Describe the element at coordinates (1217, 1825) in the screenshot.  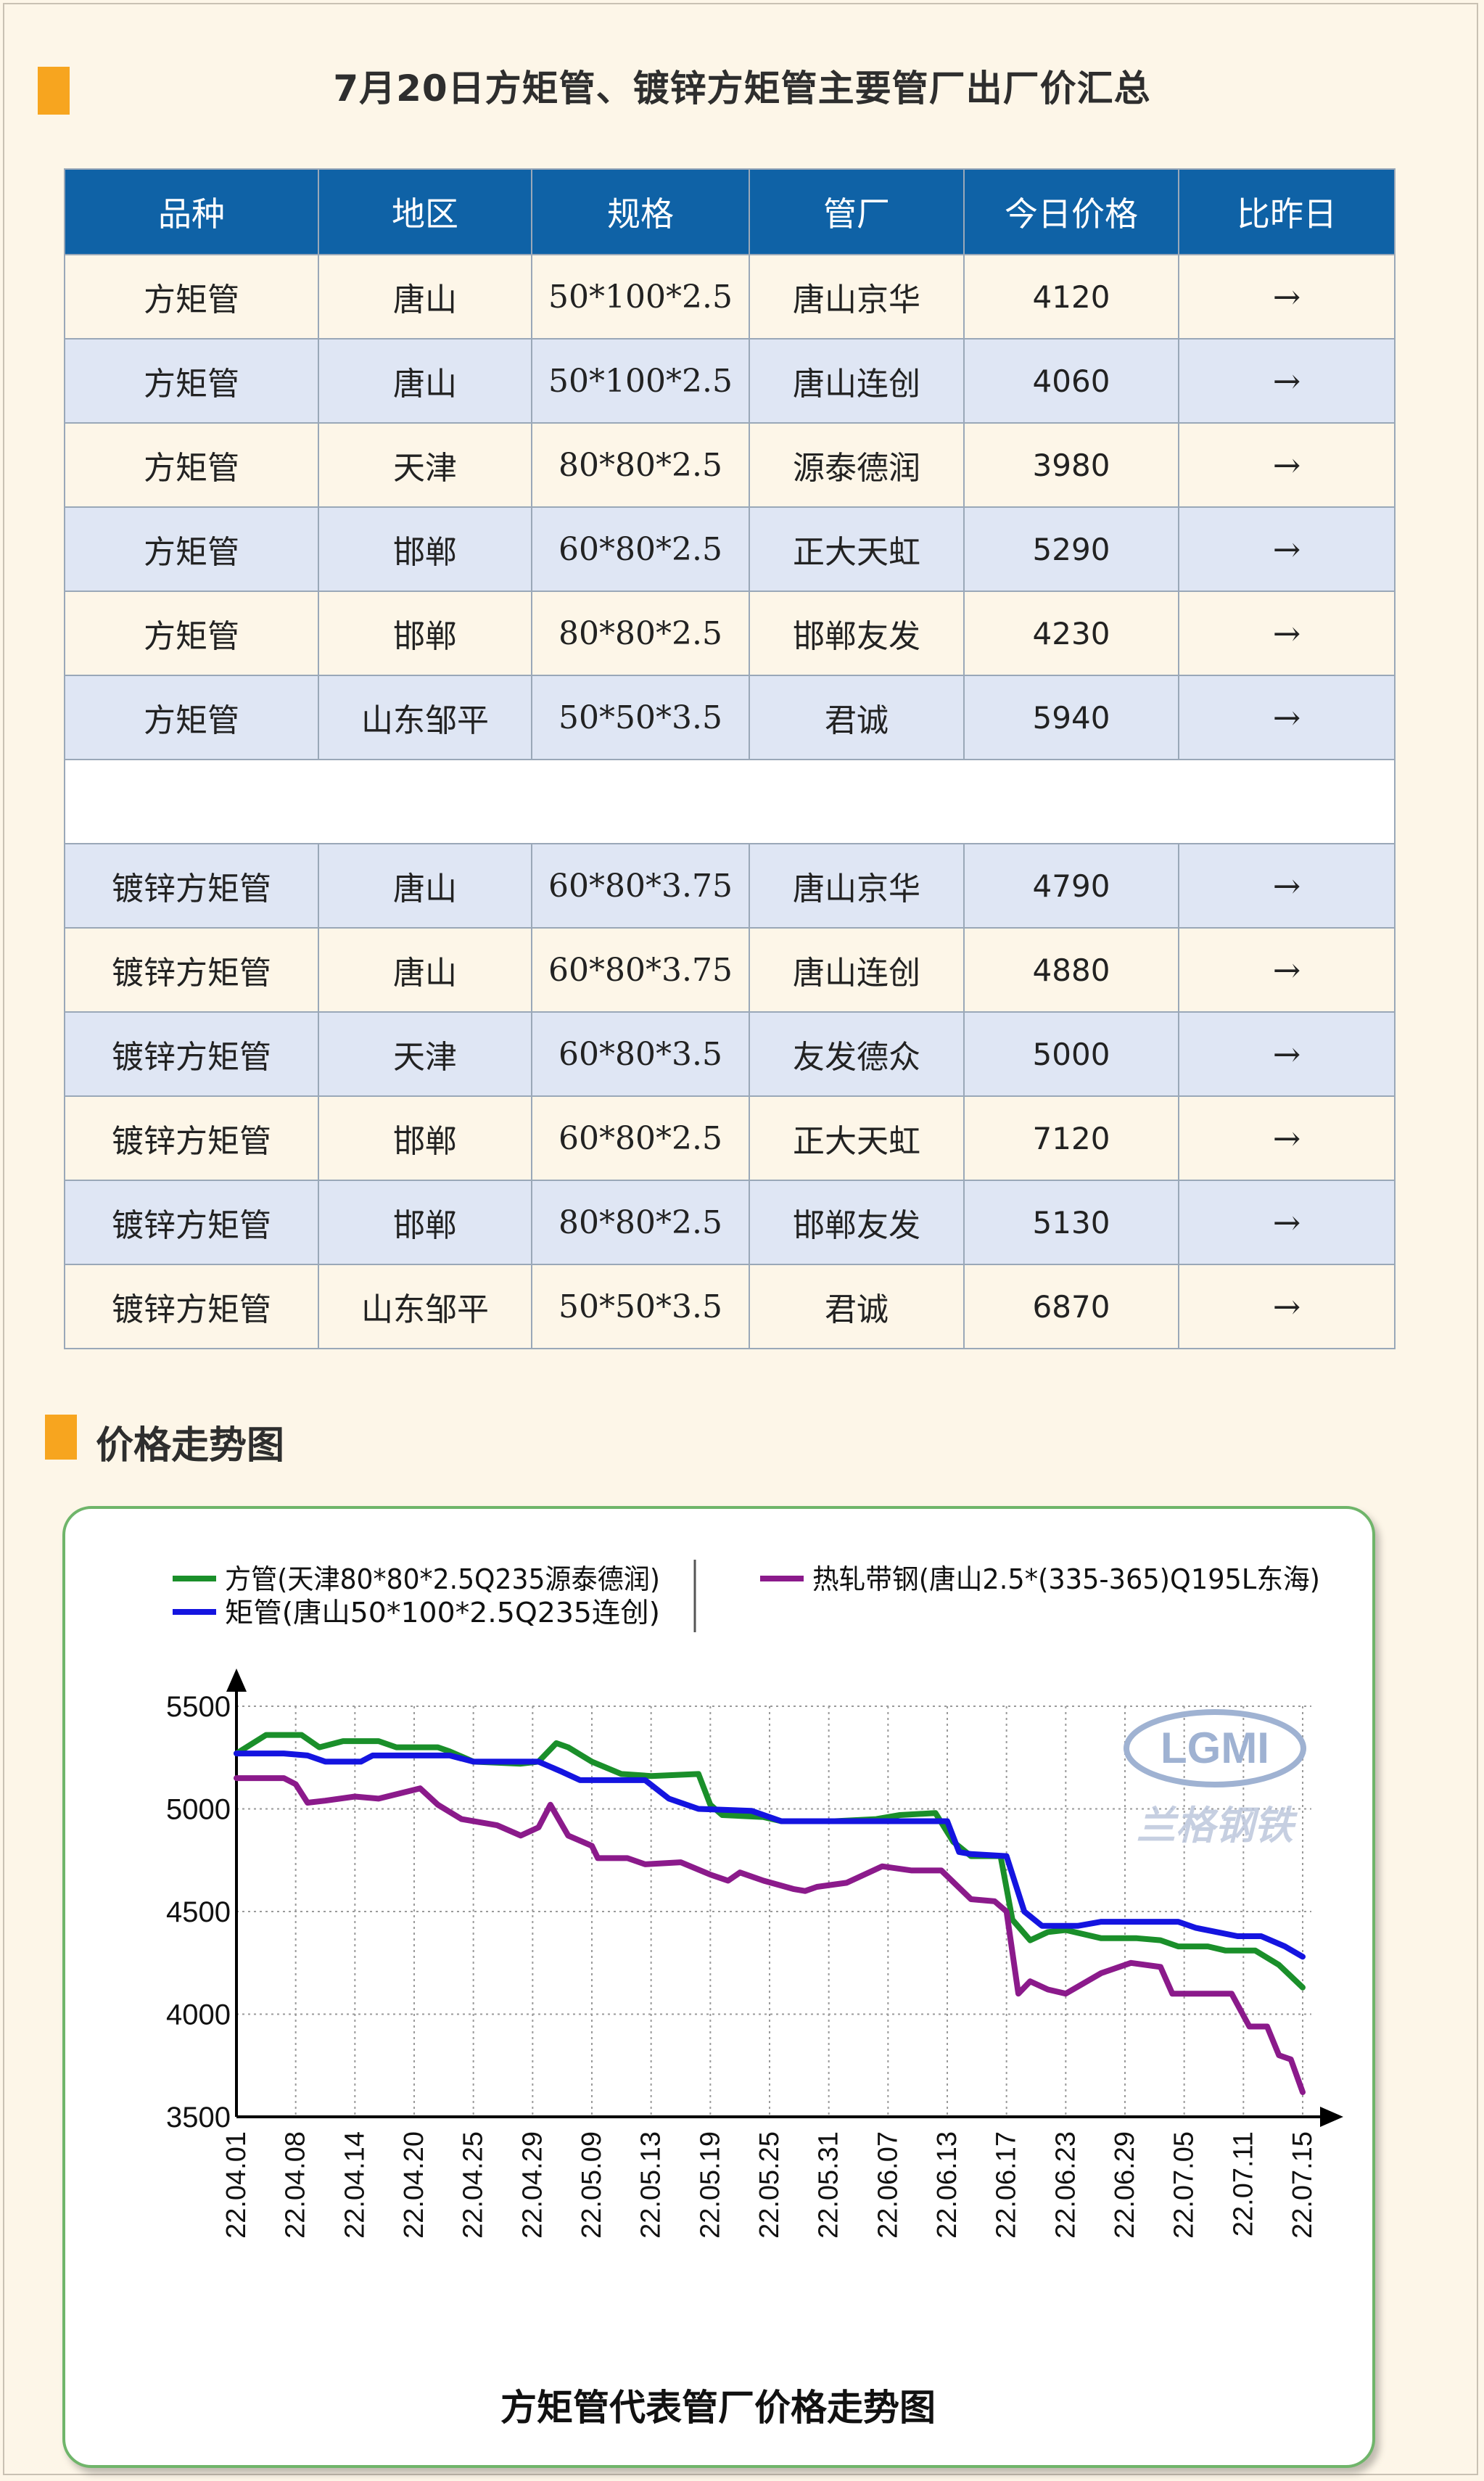
I see `watermark-brand-text: 兰格钢铁` at that location.